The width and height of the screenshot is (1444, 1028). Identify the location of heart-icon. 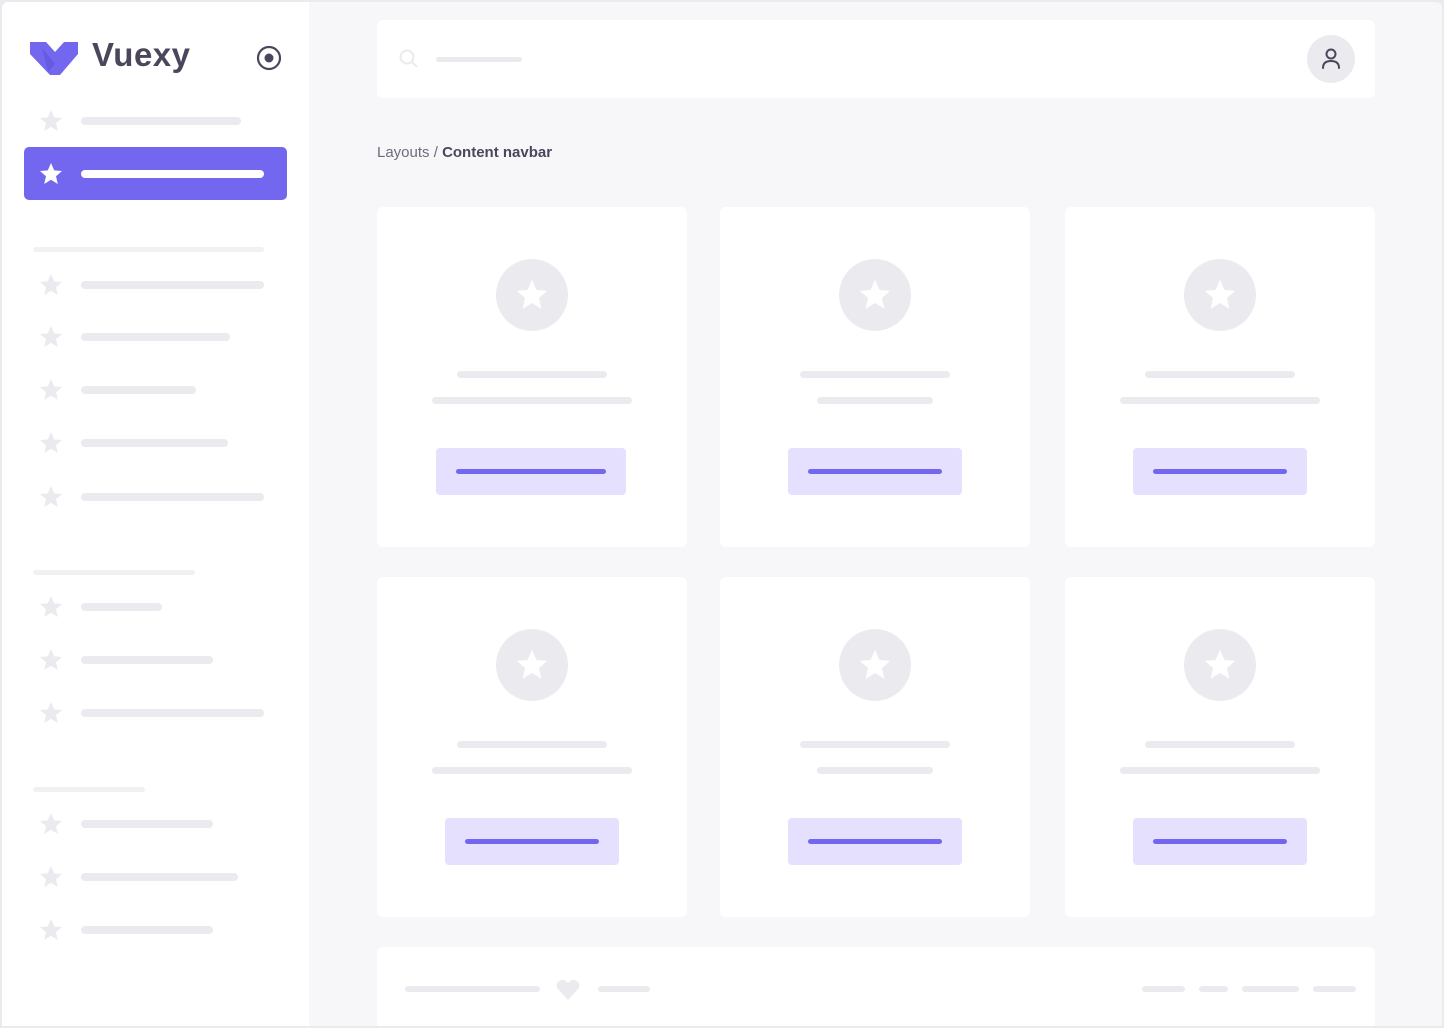
(568, 989).